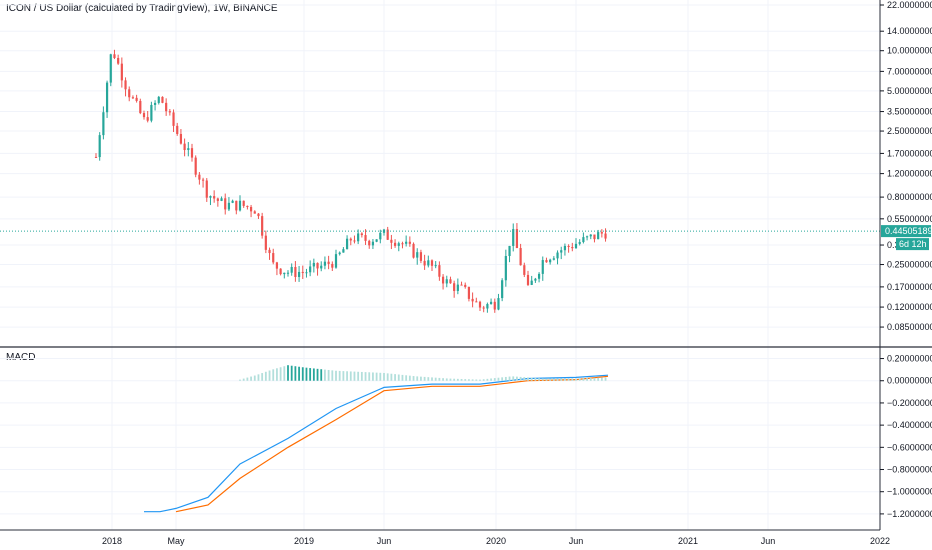  What do you see at coordinates (909, 91) in the screenshot?
I see `price-tick-label: 5.00000000` at bounding box center [909, 91].